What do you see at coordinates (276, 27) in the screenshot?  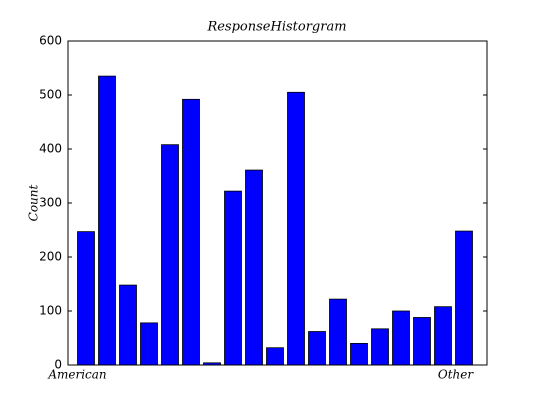 I see `chart-title: ResponseHistorgram` at bounding box center [276, 27].